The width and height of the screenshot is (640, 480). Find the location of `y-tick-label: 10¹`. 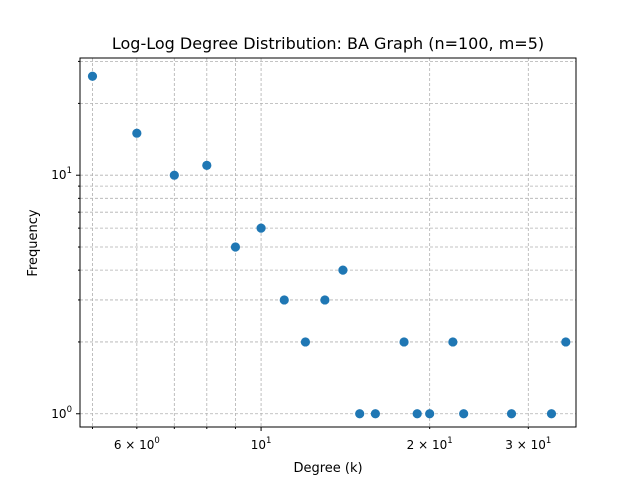

y-tick-label: 10¹ is located at coordinates (61, 174).